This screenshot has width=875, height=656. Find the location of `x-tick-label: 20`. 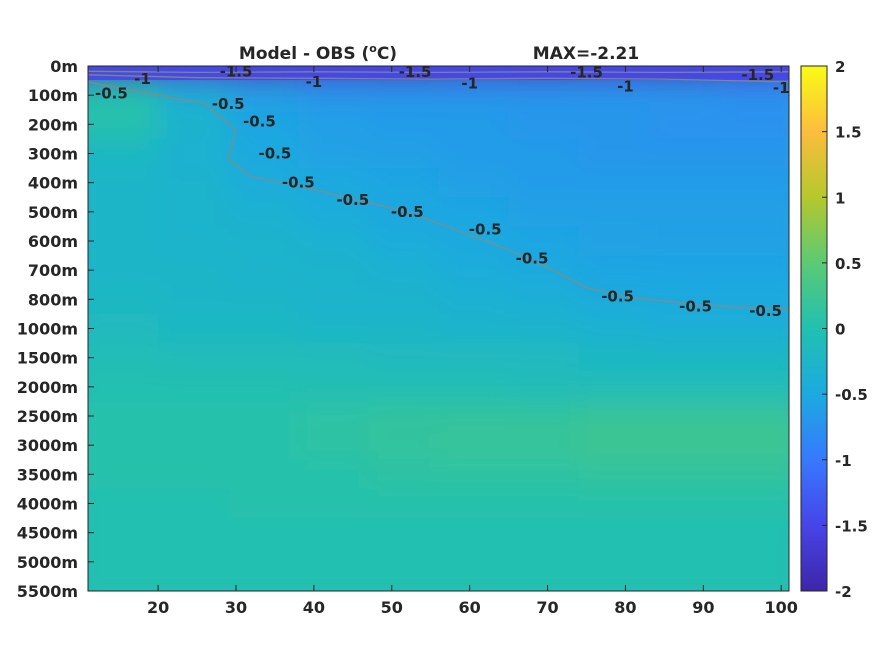

x-tick-label: 20 is located at coordinates (158, 607).